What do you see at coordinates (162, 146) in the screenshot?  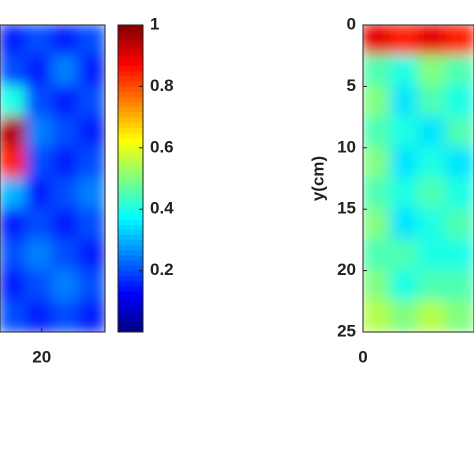 I see `colorbar-tick-label: 0.6` at bounding box center [162, 146].